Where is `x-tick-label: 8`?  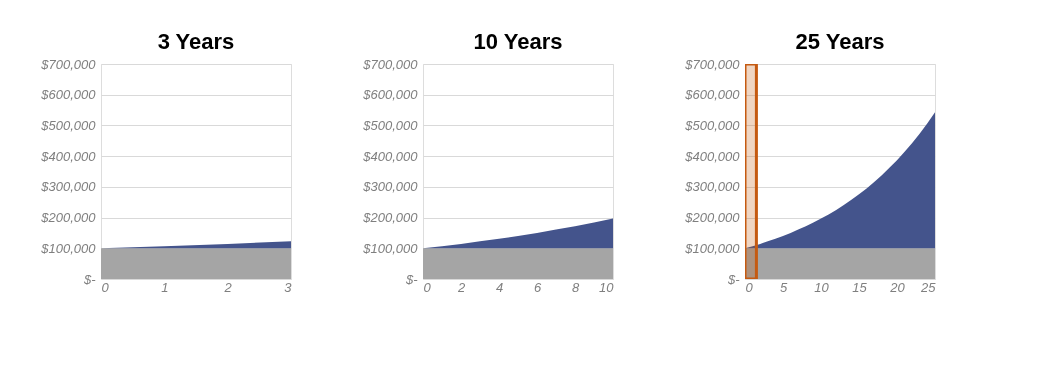 x-tick-label: 8 is located at coordinates (575, 287).